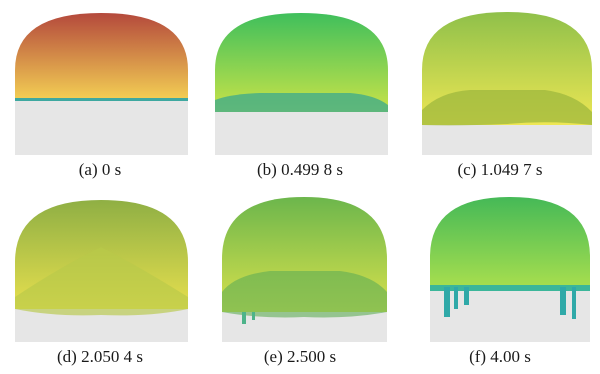  Describe the element at coordinates (301, 84) in the screenshot. I see `dome-image-b` at that location.